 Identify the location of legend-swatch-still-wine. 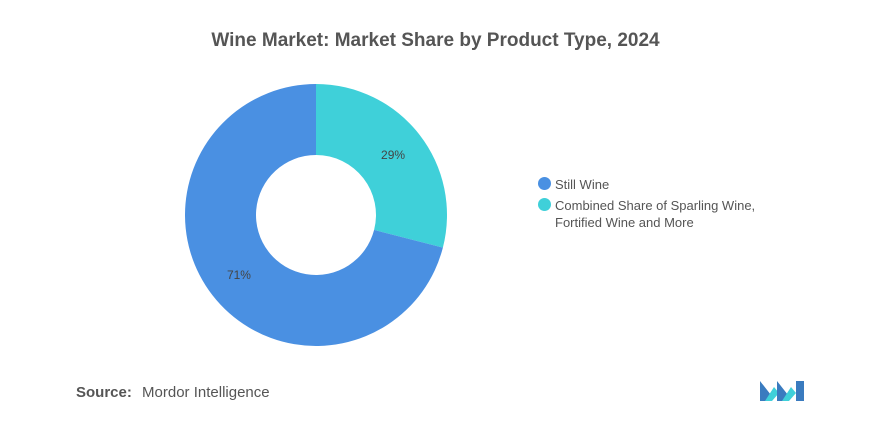
(544, 183).